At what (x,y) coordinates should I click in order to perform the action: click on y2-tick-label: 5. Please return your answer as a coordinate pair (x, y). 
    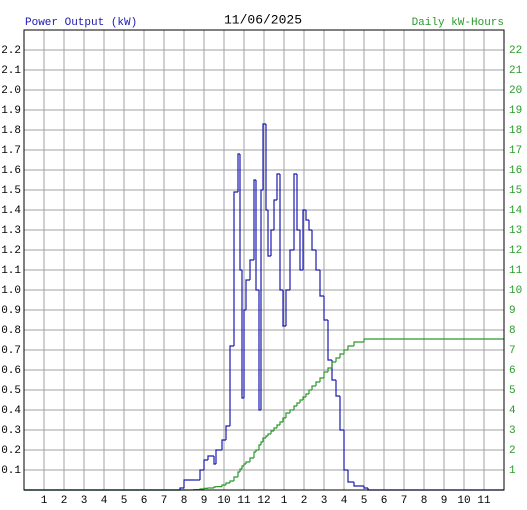
    Looking at the image, I should click on (512, 391).